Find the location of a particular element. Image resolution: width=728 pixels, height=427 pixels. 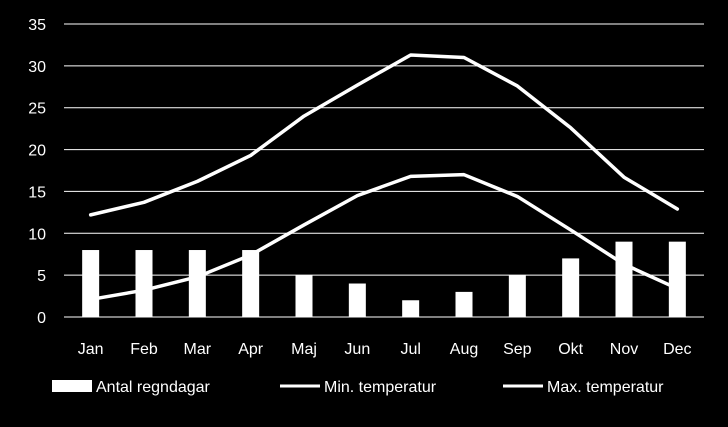

x-tick-label: Apr is located at coordinates (251, 349).